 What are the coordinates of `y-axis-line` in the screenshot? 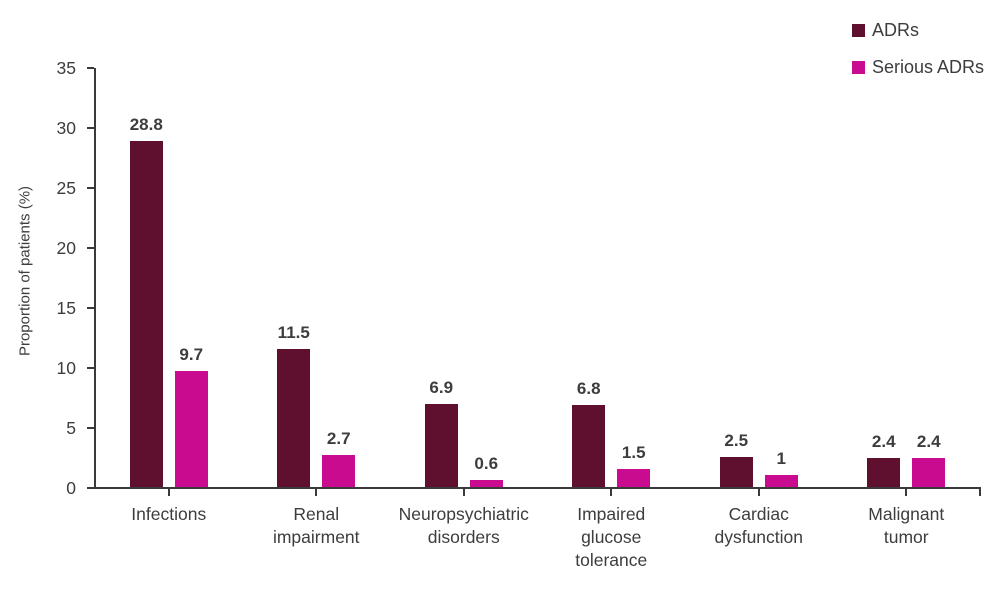 It's located at (95, 278).